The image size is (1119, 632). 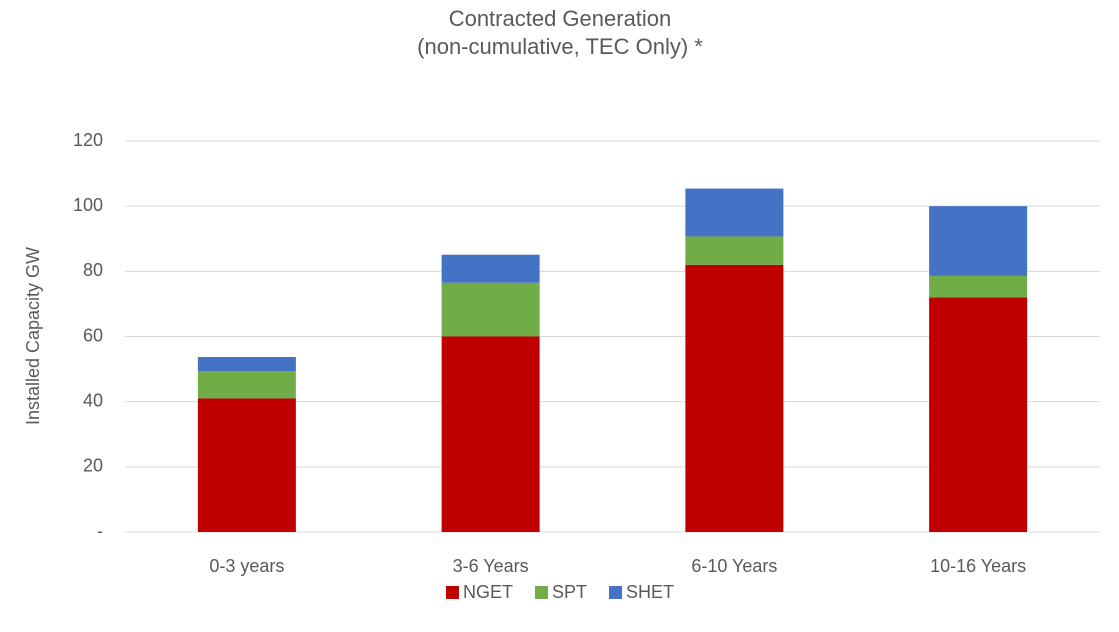 I want to click on y-tick-label: 100, so click(x=88, y=205).